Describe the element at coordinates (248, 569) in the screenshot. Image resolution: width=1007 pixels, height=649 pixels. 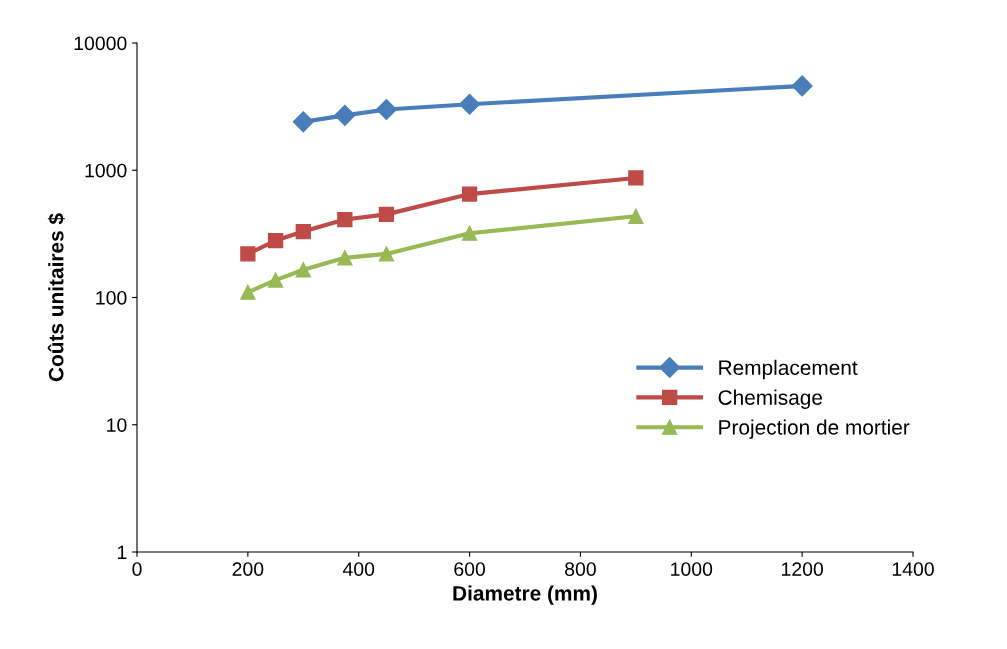
I see `x-tick-label: 200` at that location.